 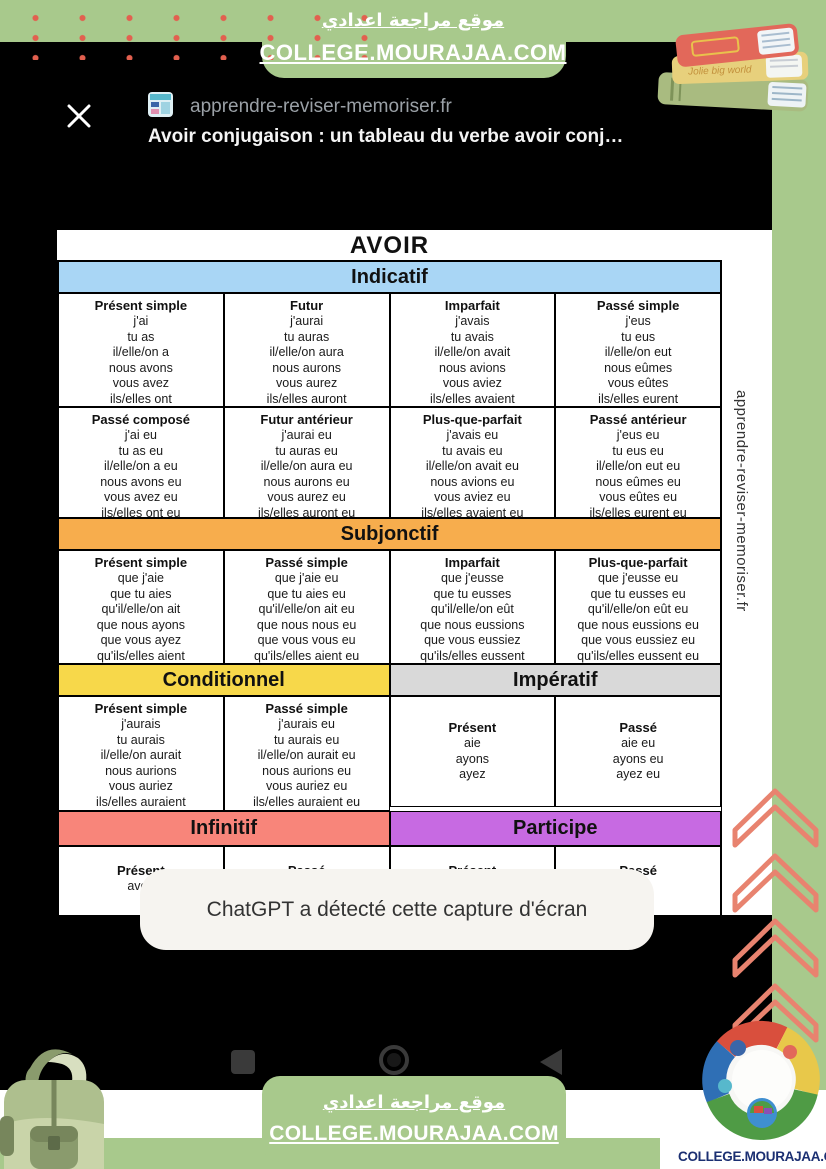 I want to click on books-stack-icon: Jolie big world, so click(x=733, y=67).